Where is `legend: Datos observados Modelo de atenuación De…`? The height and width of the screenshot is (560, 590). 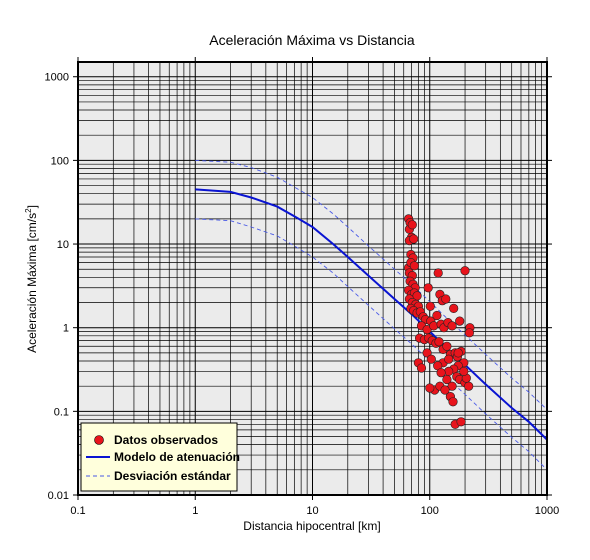
legend: Datos observados Modelo de atenuación De… is located at coordinates (160, 457).